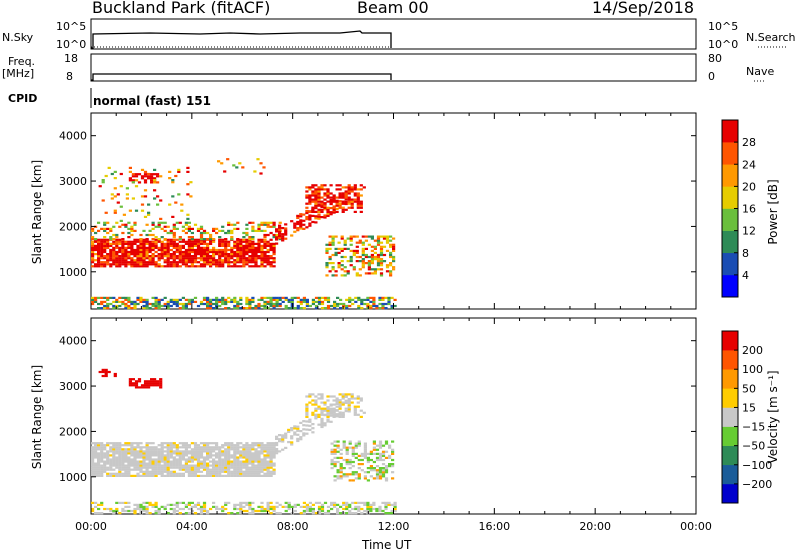 Image resolution: width=800 pixels, height=554 pixels. What do you see at coordinates (387, 545) in the screenshot?
I see `x-axis-label: Time UT` at bounding box center [387, 545].